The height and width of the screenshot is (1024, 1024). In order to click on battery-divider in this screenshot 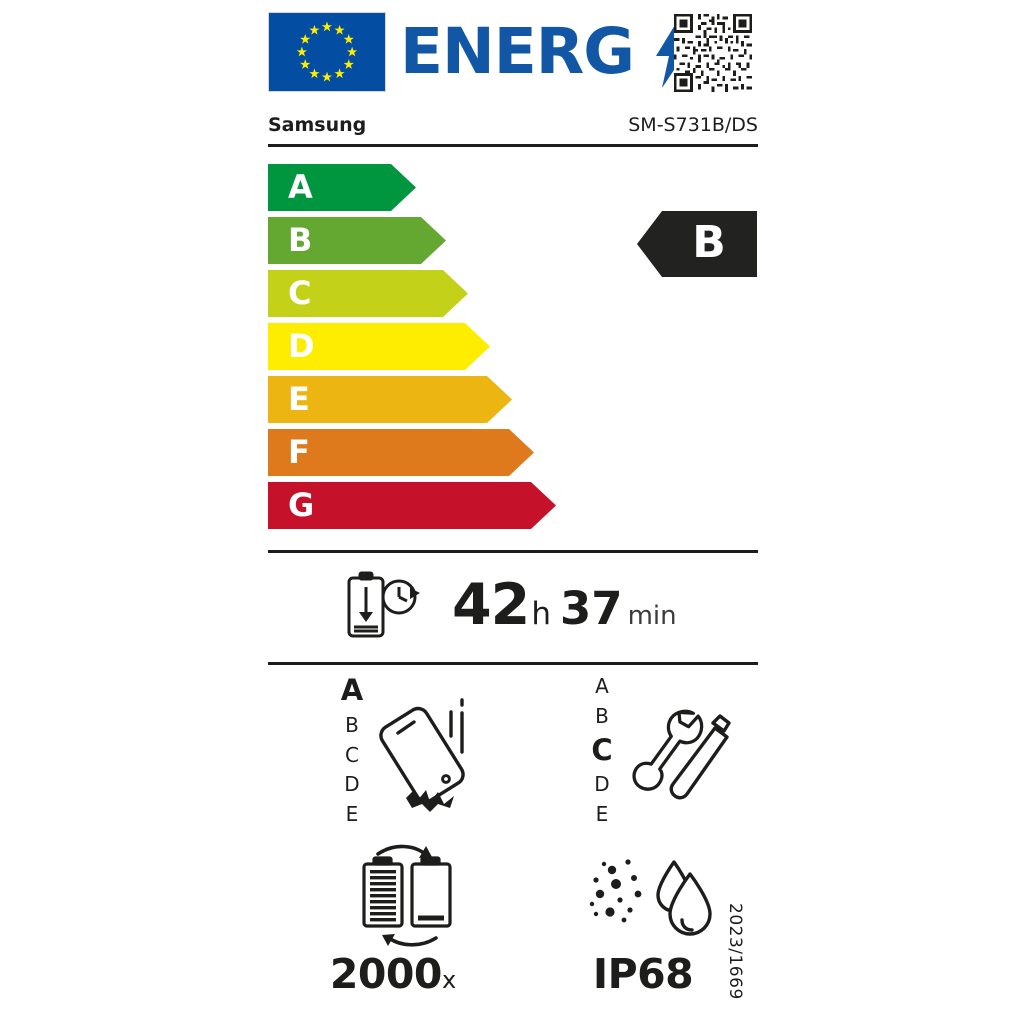, I will do `click(513, 663)`.